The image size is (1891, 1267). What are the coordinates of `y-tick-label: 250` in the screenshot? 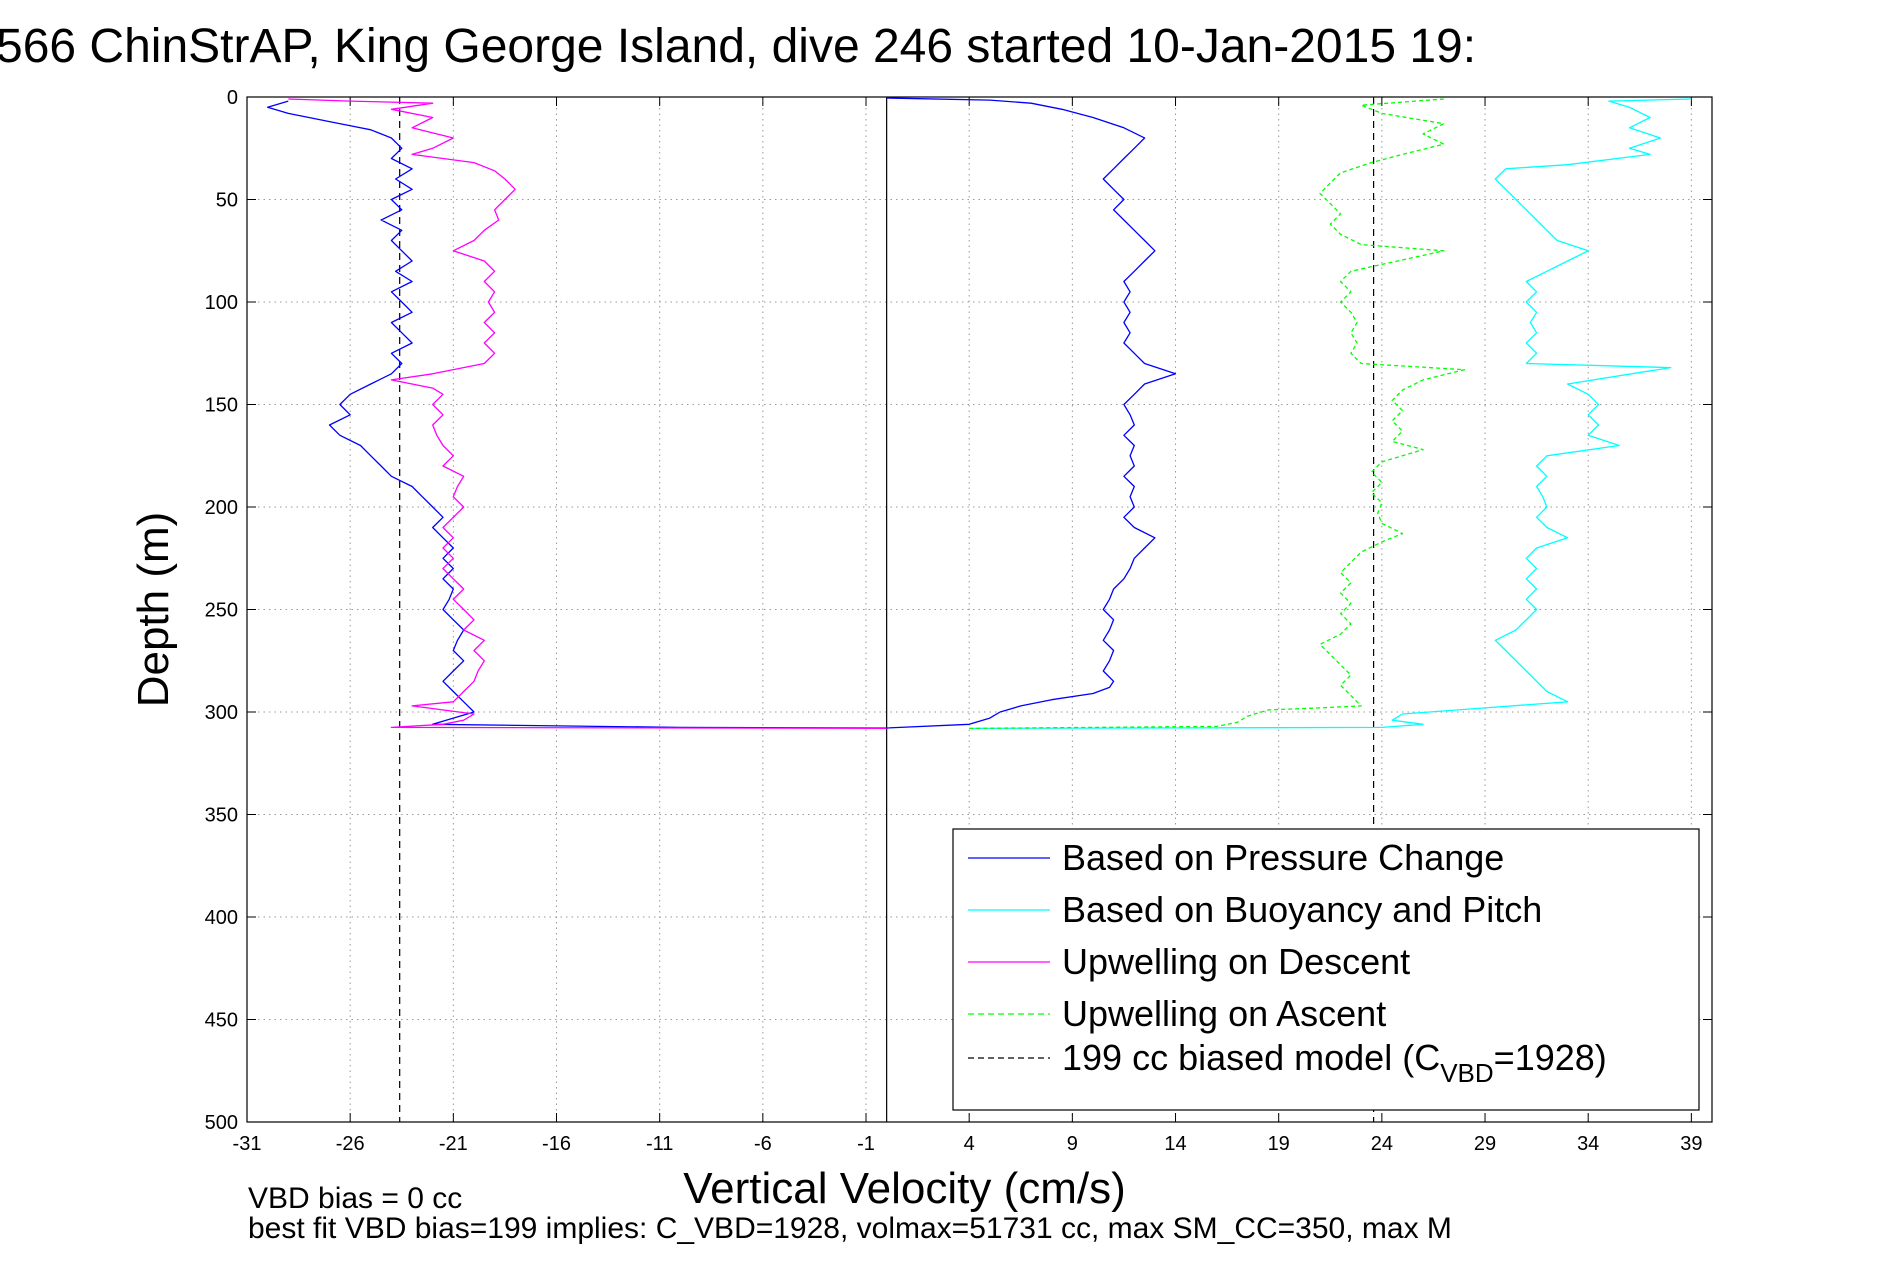 It's located at (221, 611).